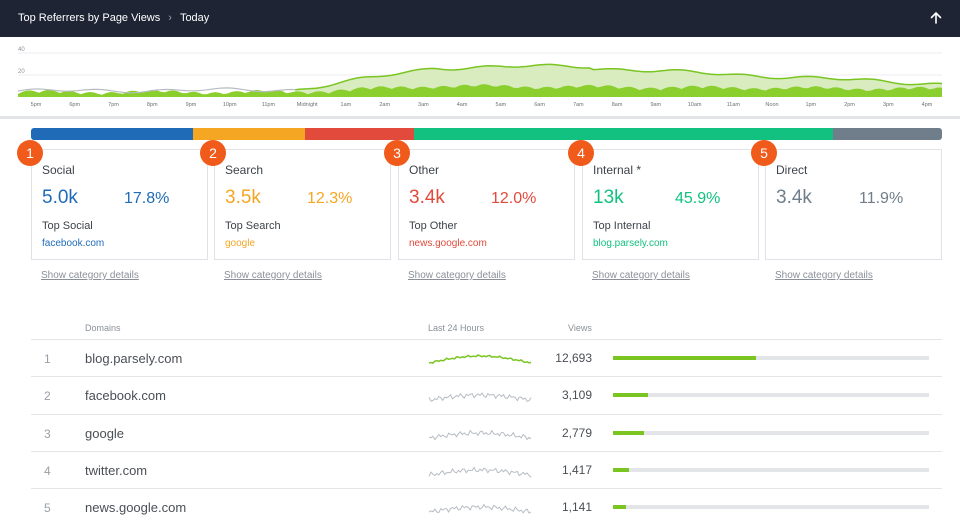 The image size is (960, 525). What do you see at coordinates (136, 507) in the screenshot?
I see `row-domain: news.google.com` at bounding box center [136, 507].